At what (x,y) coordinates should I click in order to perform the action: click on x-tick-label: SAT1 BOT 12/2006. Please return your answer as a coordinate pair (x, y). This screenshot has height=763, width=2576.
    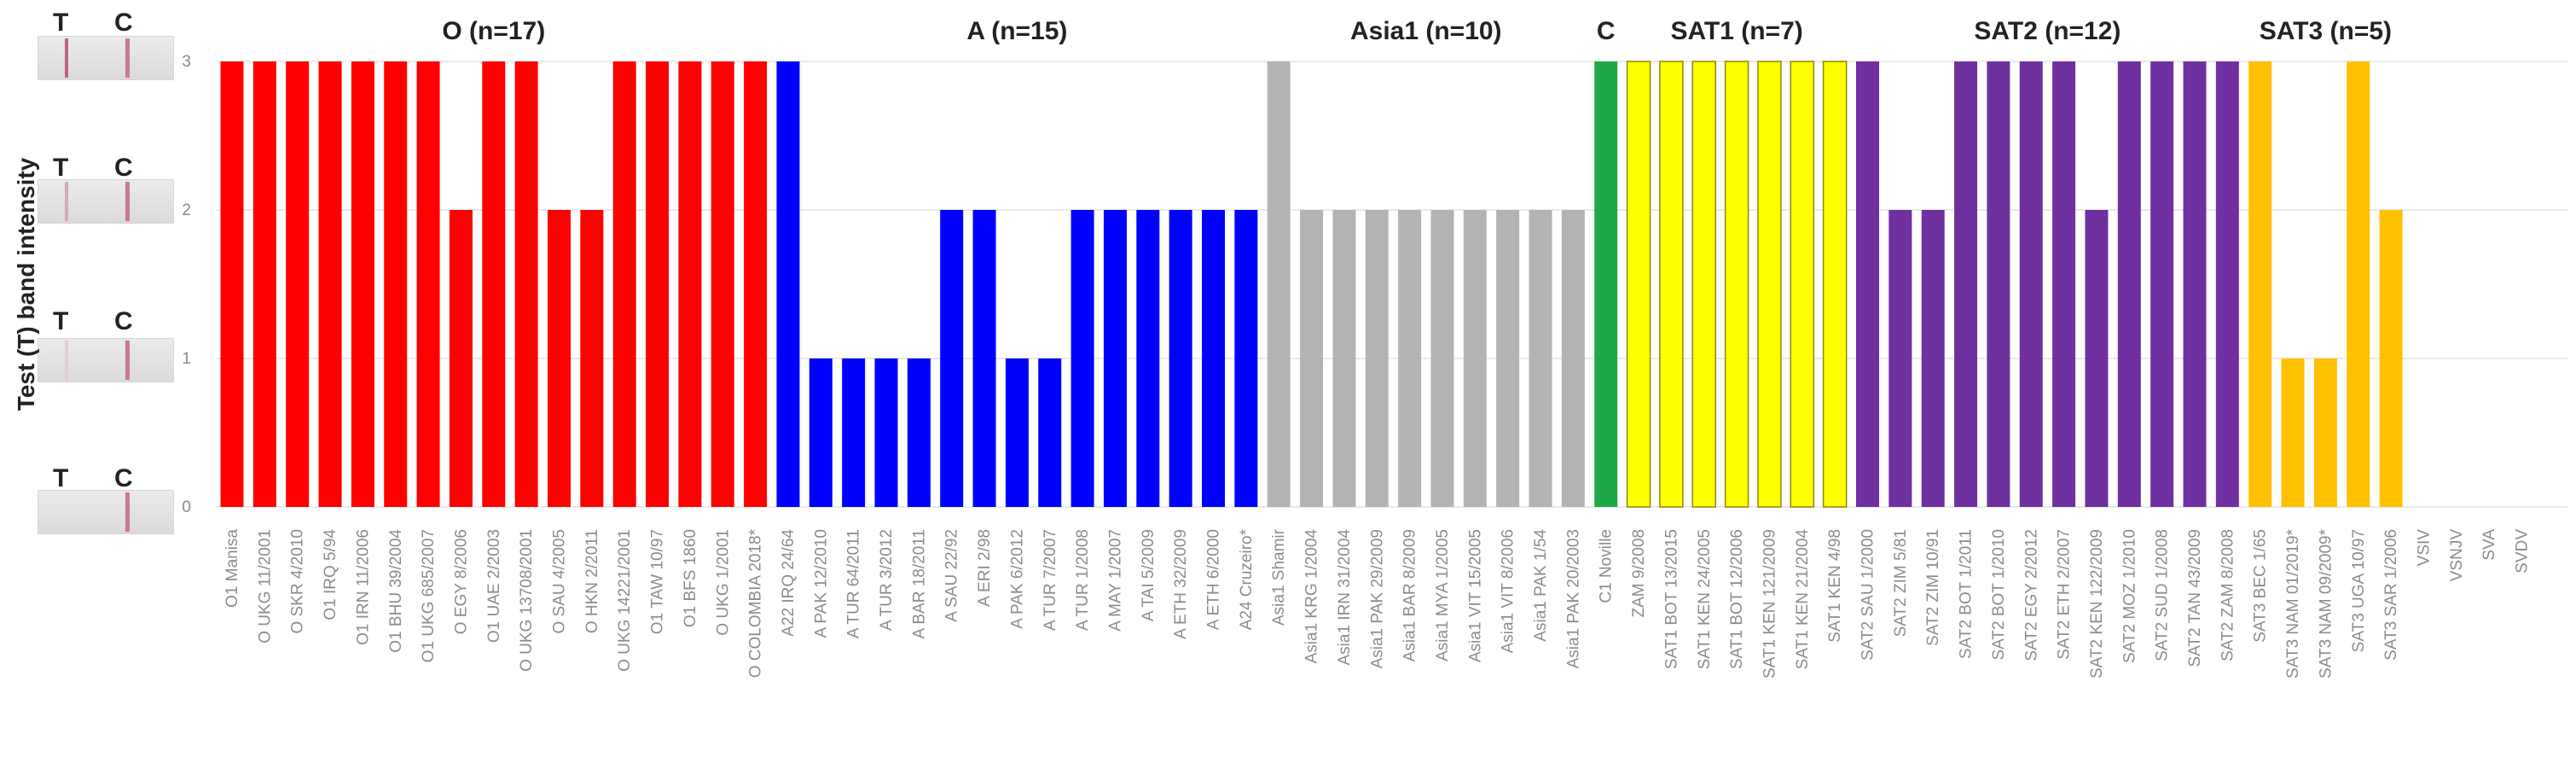
    Looking at the image, I should click on (1737, 599).